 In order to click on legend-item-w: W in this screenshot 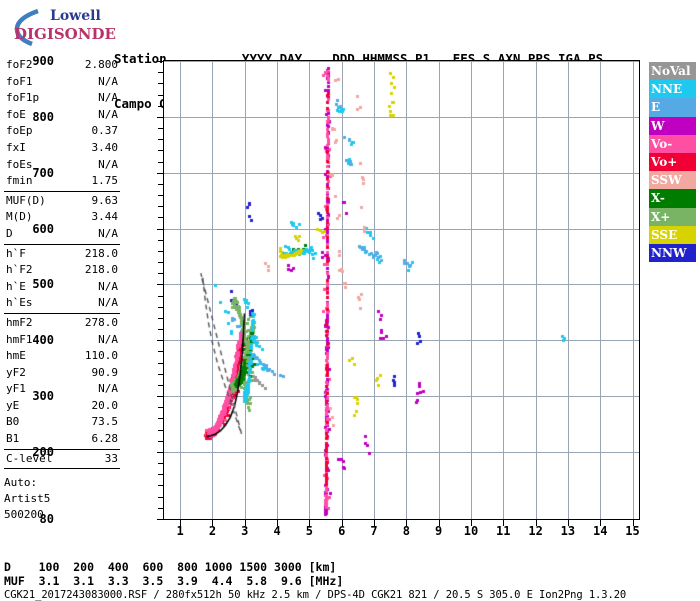, I will do `click(672, 125)`.